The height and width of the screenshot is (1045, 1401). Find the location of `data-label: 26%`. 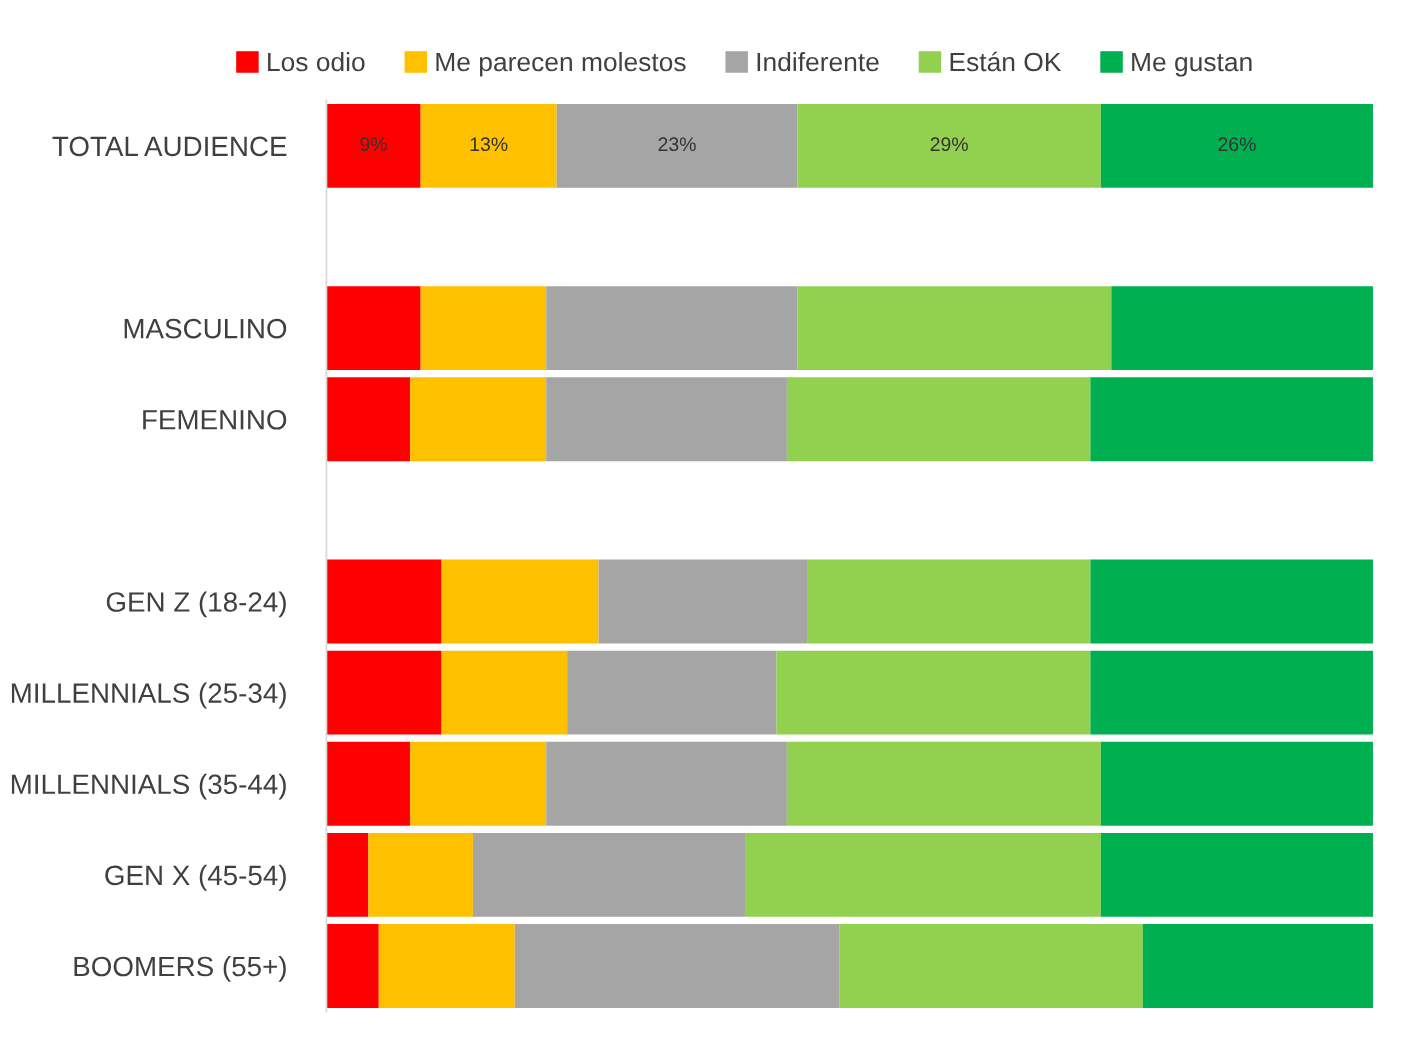

data-label: 26% is located at coordinates (1237, 144).